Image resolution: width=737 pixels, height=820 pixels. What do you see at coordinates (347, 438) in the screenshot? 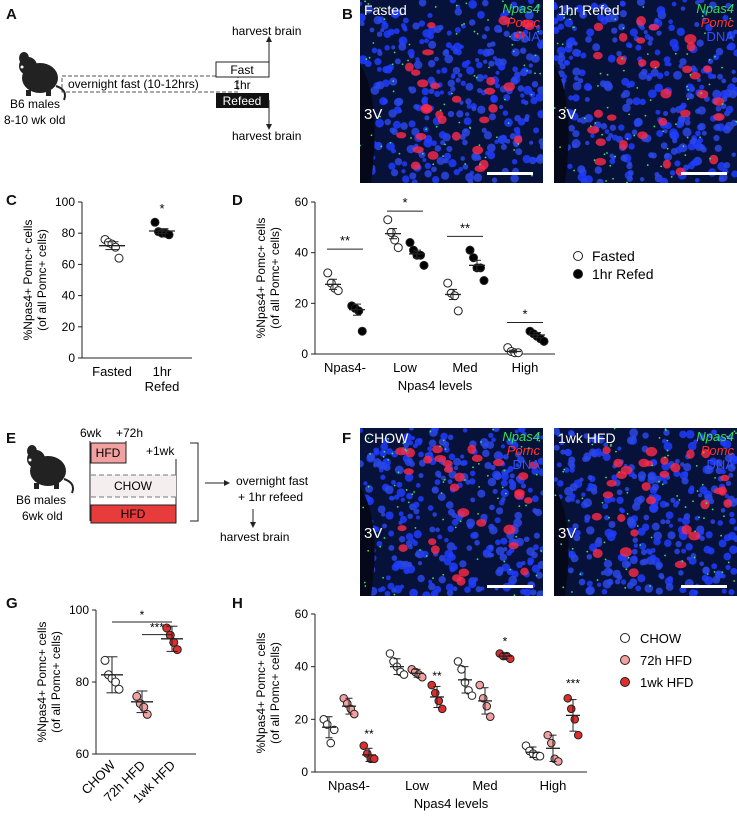
I see `panel-label-f: F` at bounding box center [347, 438].